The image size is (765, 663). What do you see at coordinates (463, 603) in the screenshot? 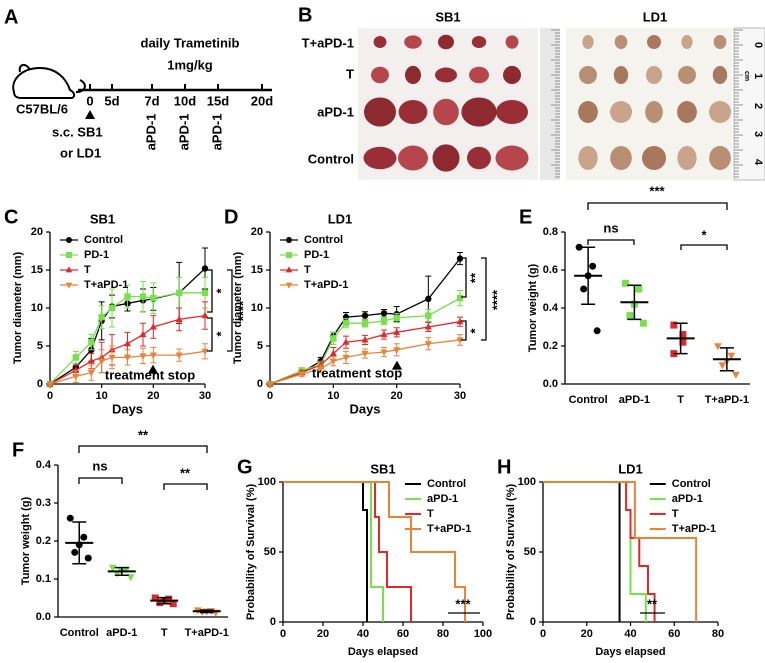
I see `annotation: ***` at bounding box center [463, 603].